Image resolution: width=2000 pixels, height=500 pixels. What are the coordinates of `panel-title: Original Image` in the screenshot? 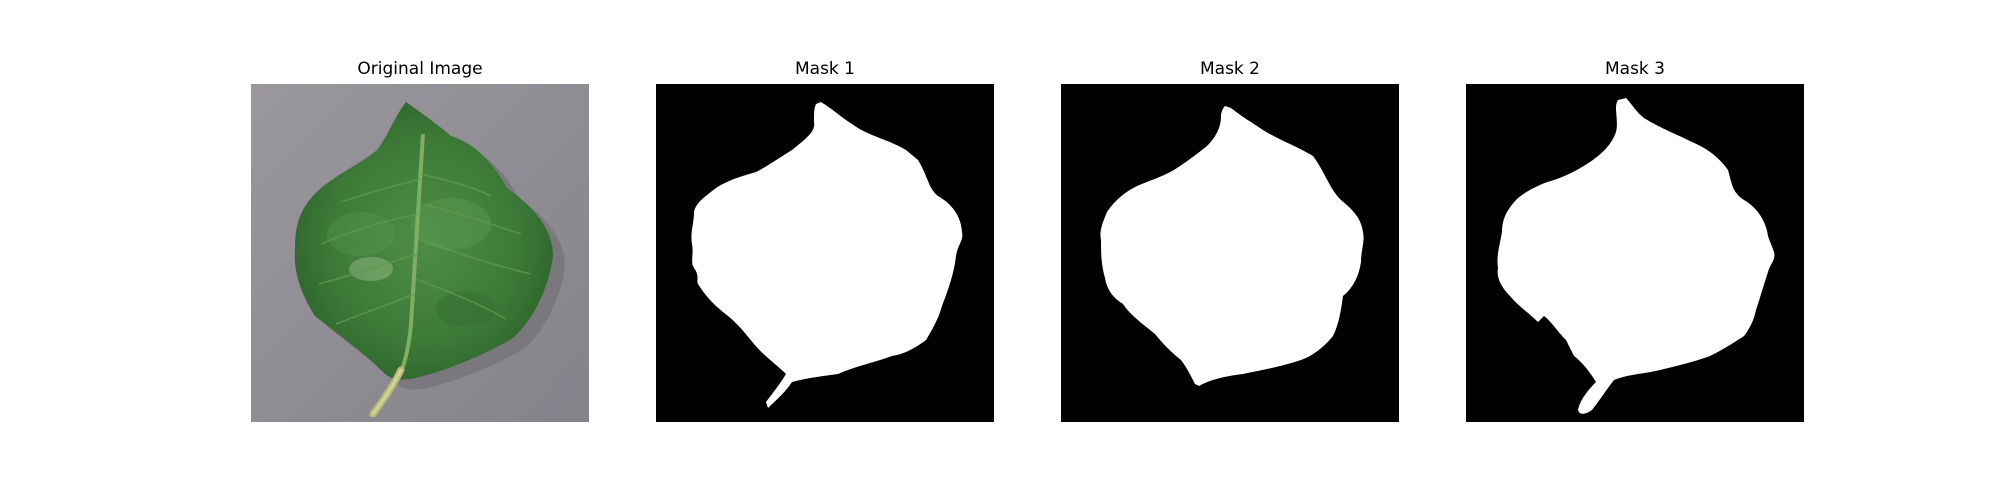 It's located at (420, 69).